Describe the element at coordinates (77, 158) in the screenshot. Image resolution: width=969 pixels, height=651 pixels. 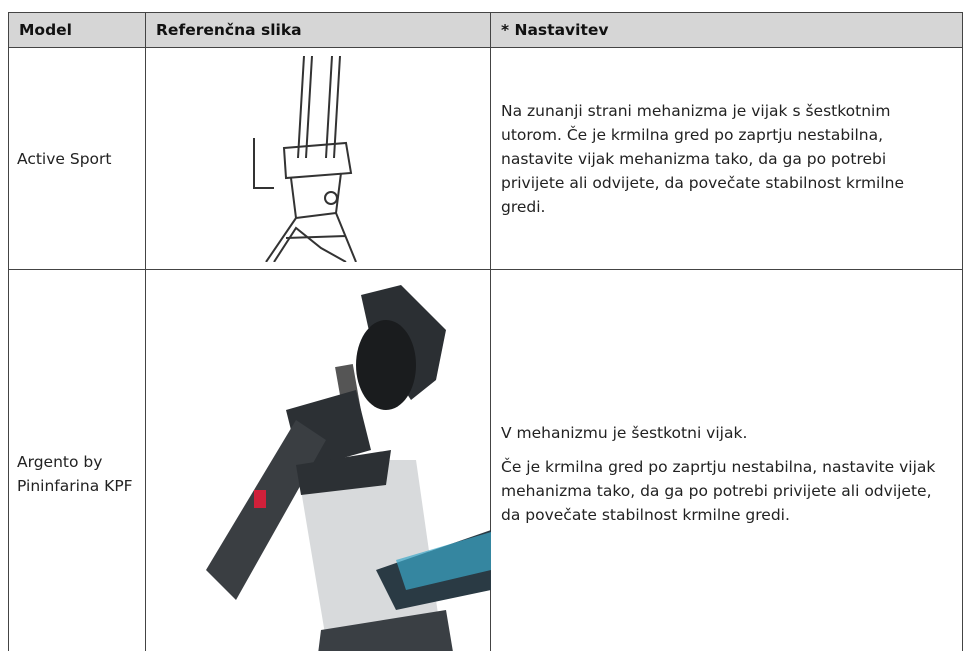
I see `model-cell: Active Sport` at that location.